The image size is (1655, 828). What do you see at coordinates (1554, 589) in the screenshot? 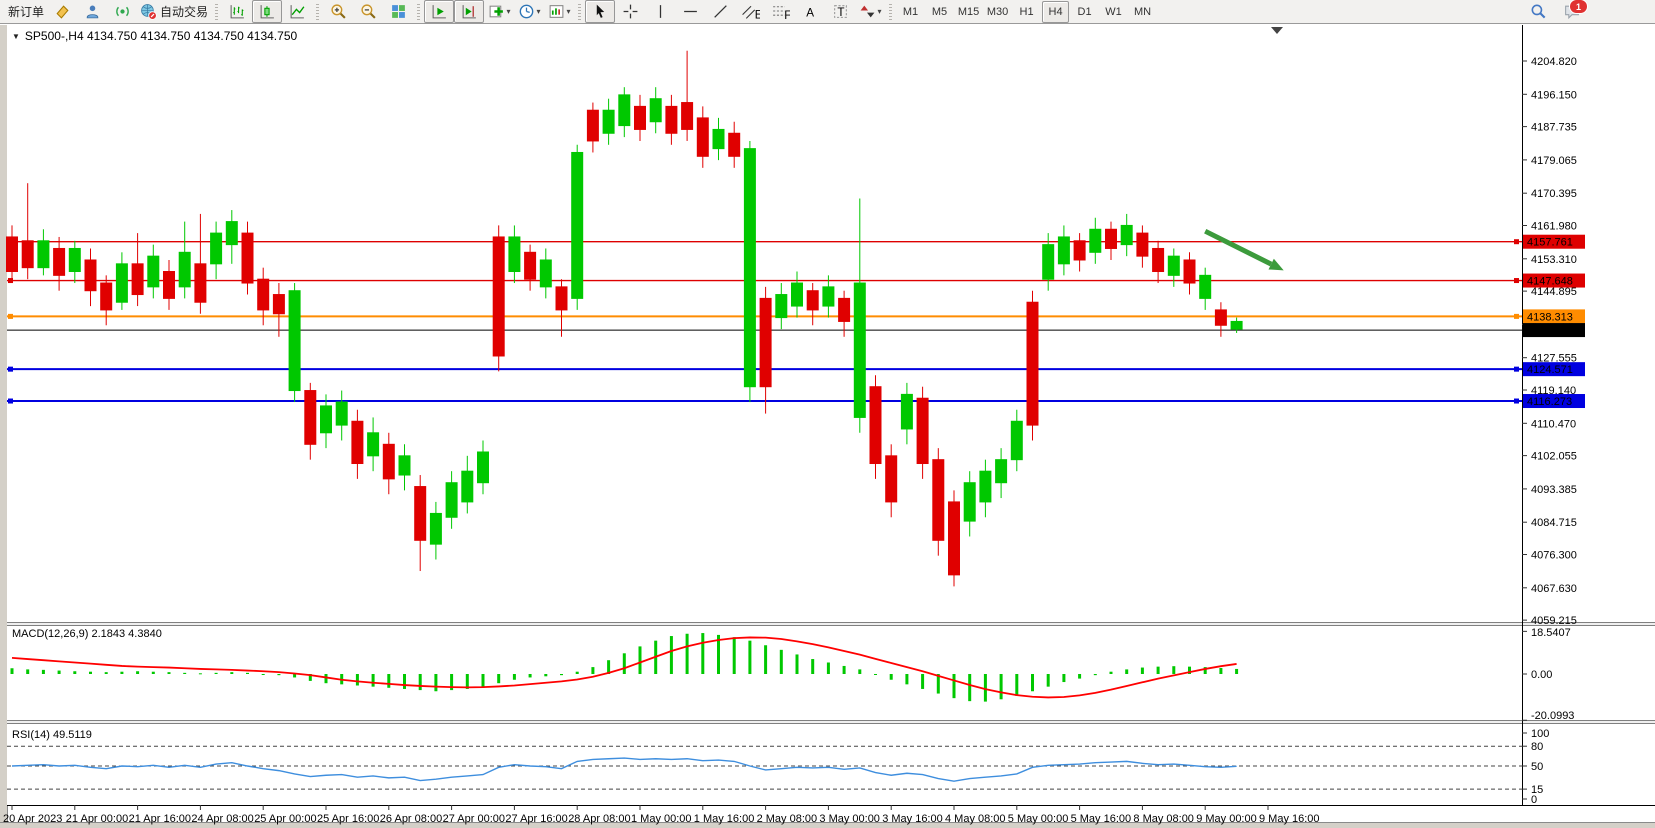
I see `price-tick-label: 4067.630` at bounding box center [1554, 589].